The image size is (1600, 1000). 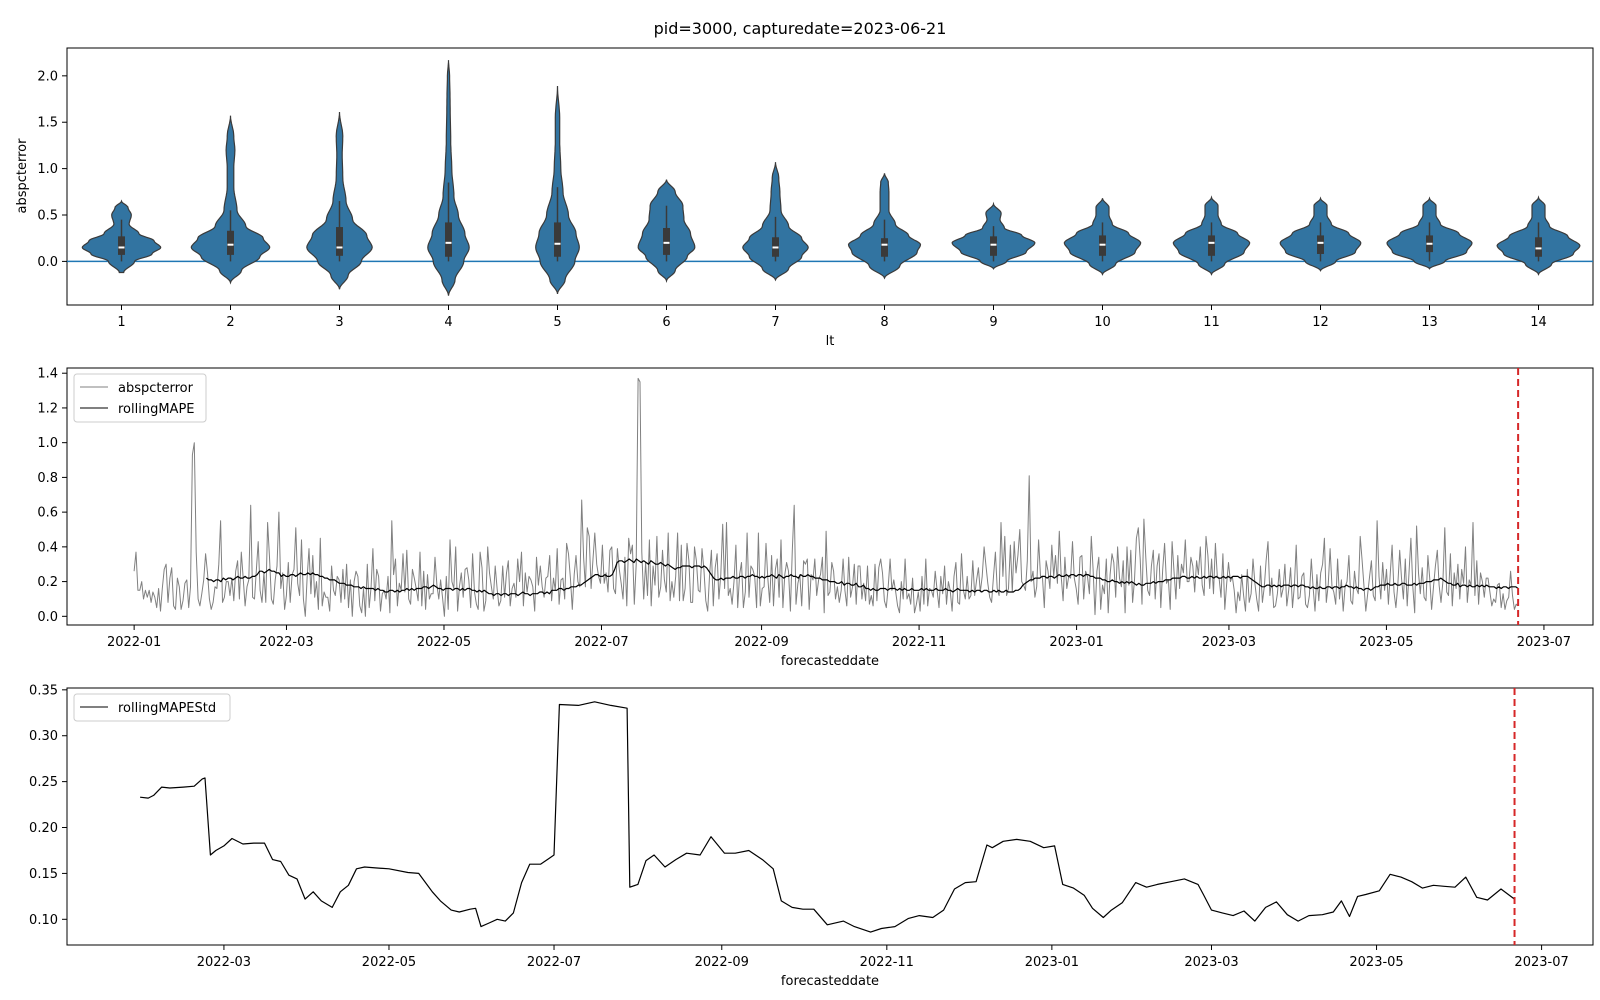 I want to click on std-y-tick-label: 0.35, so click(x=43, y=690).